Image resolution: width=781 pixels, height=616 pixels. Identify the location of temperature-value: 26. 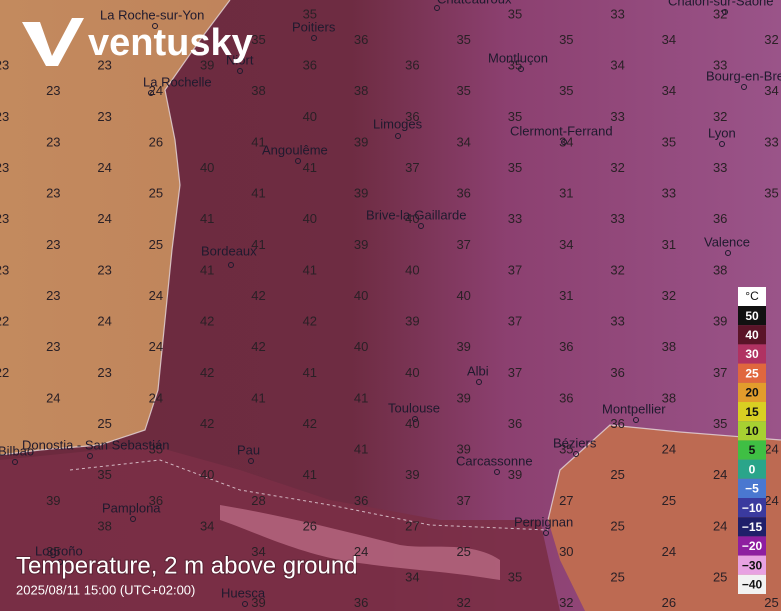
(669, 602).